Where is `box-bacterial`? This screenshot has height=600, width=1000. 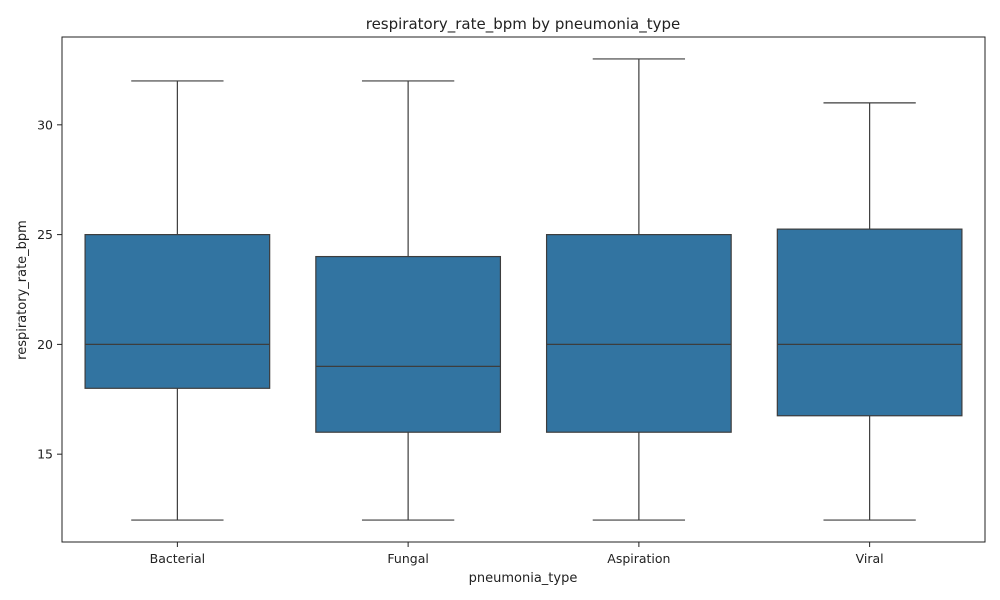 box-bacterial is located at coordinates (177, 300).